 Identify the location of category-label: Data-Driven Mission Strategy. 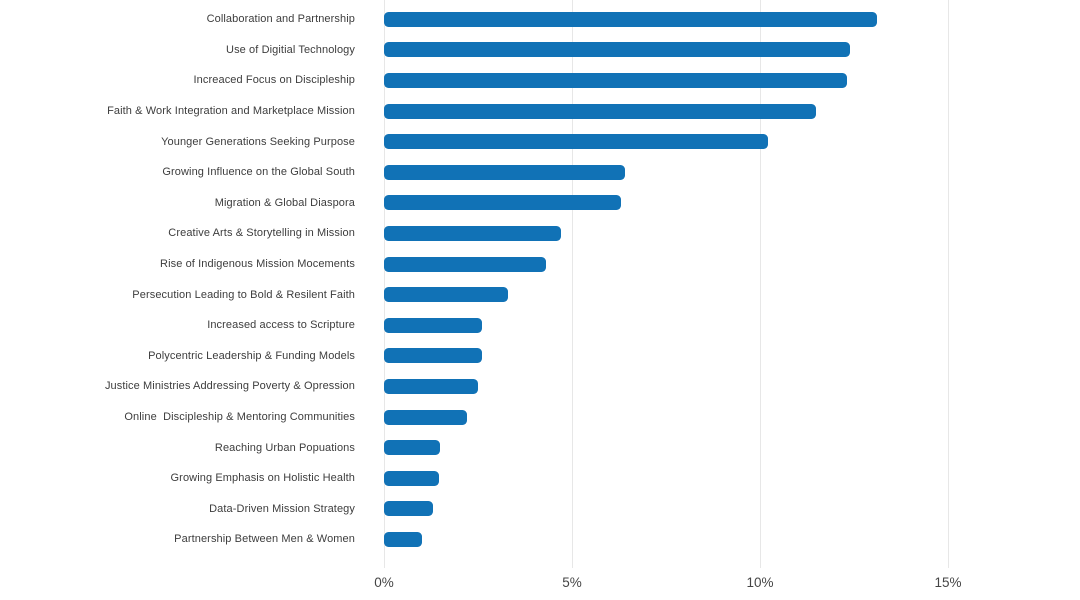
(282, 508).